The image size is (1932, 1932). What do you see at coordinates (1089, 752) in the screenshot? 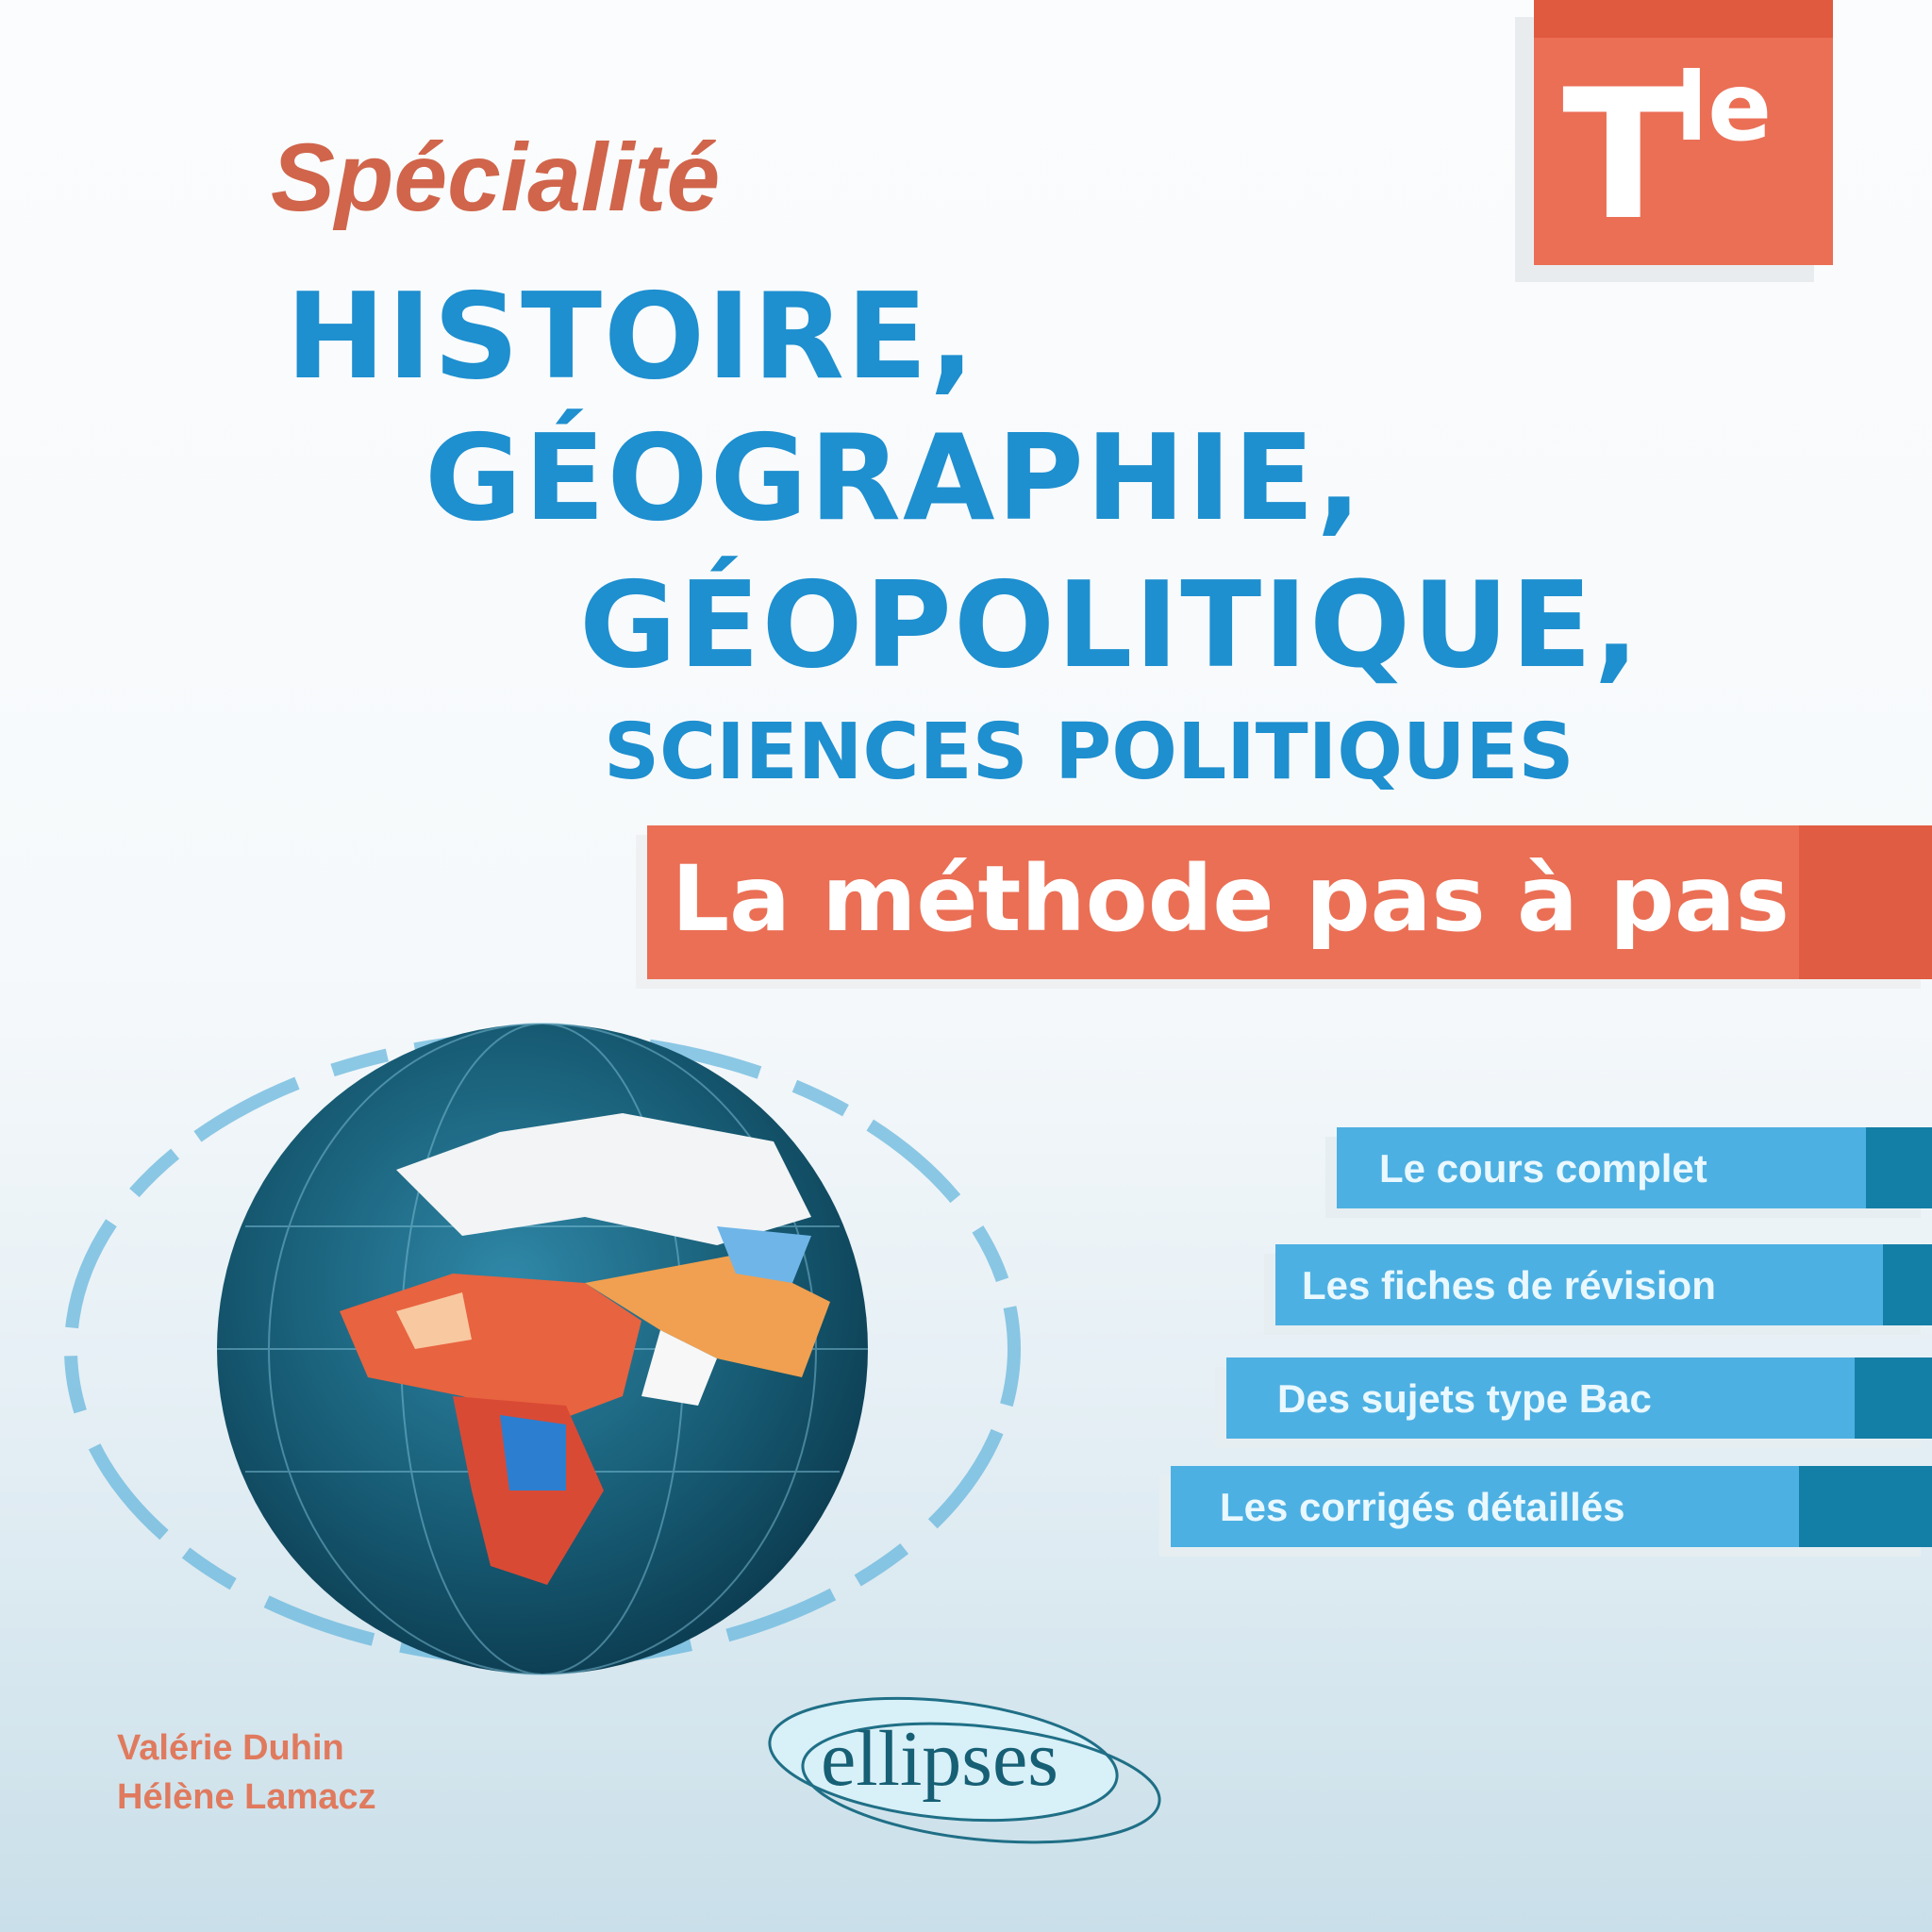
I see `title-subline: SCIENCES POLITIQUES` at bounding box center [1089, 752].